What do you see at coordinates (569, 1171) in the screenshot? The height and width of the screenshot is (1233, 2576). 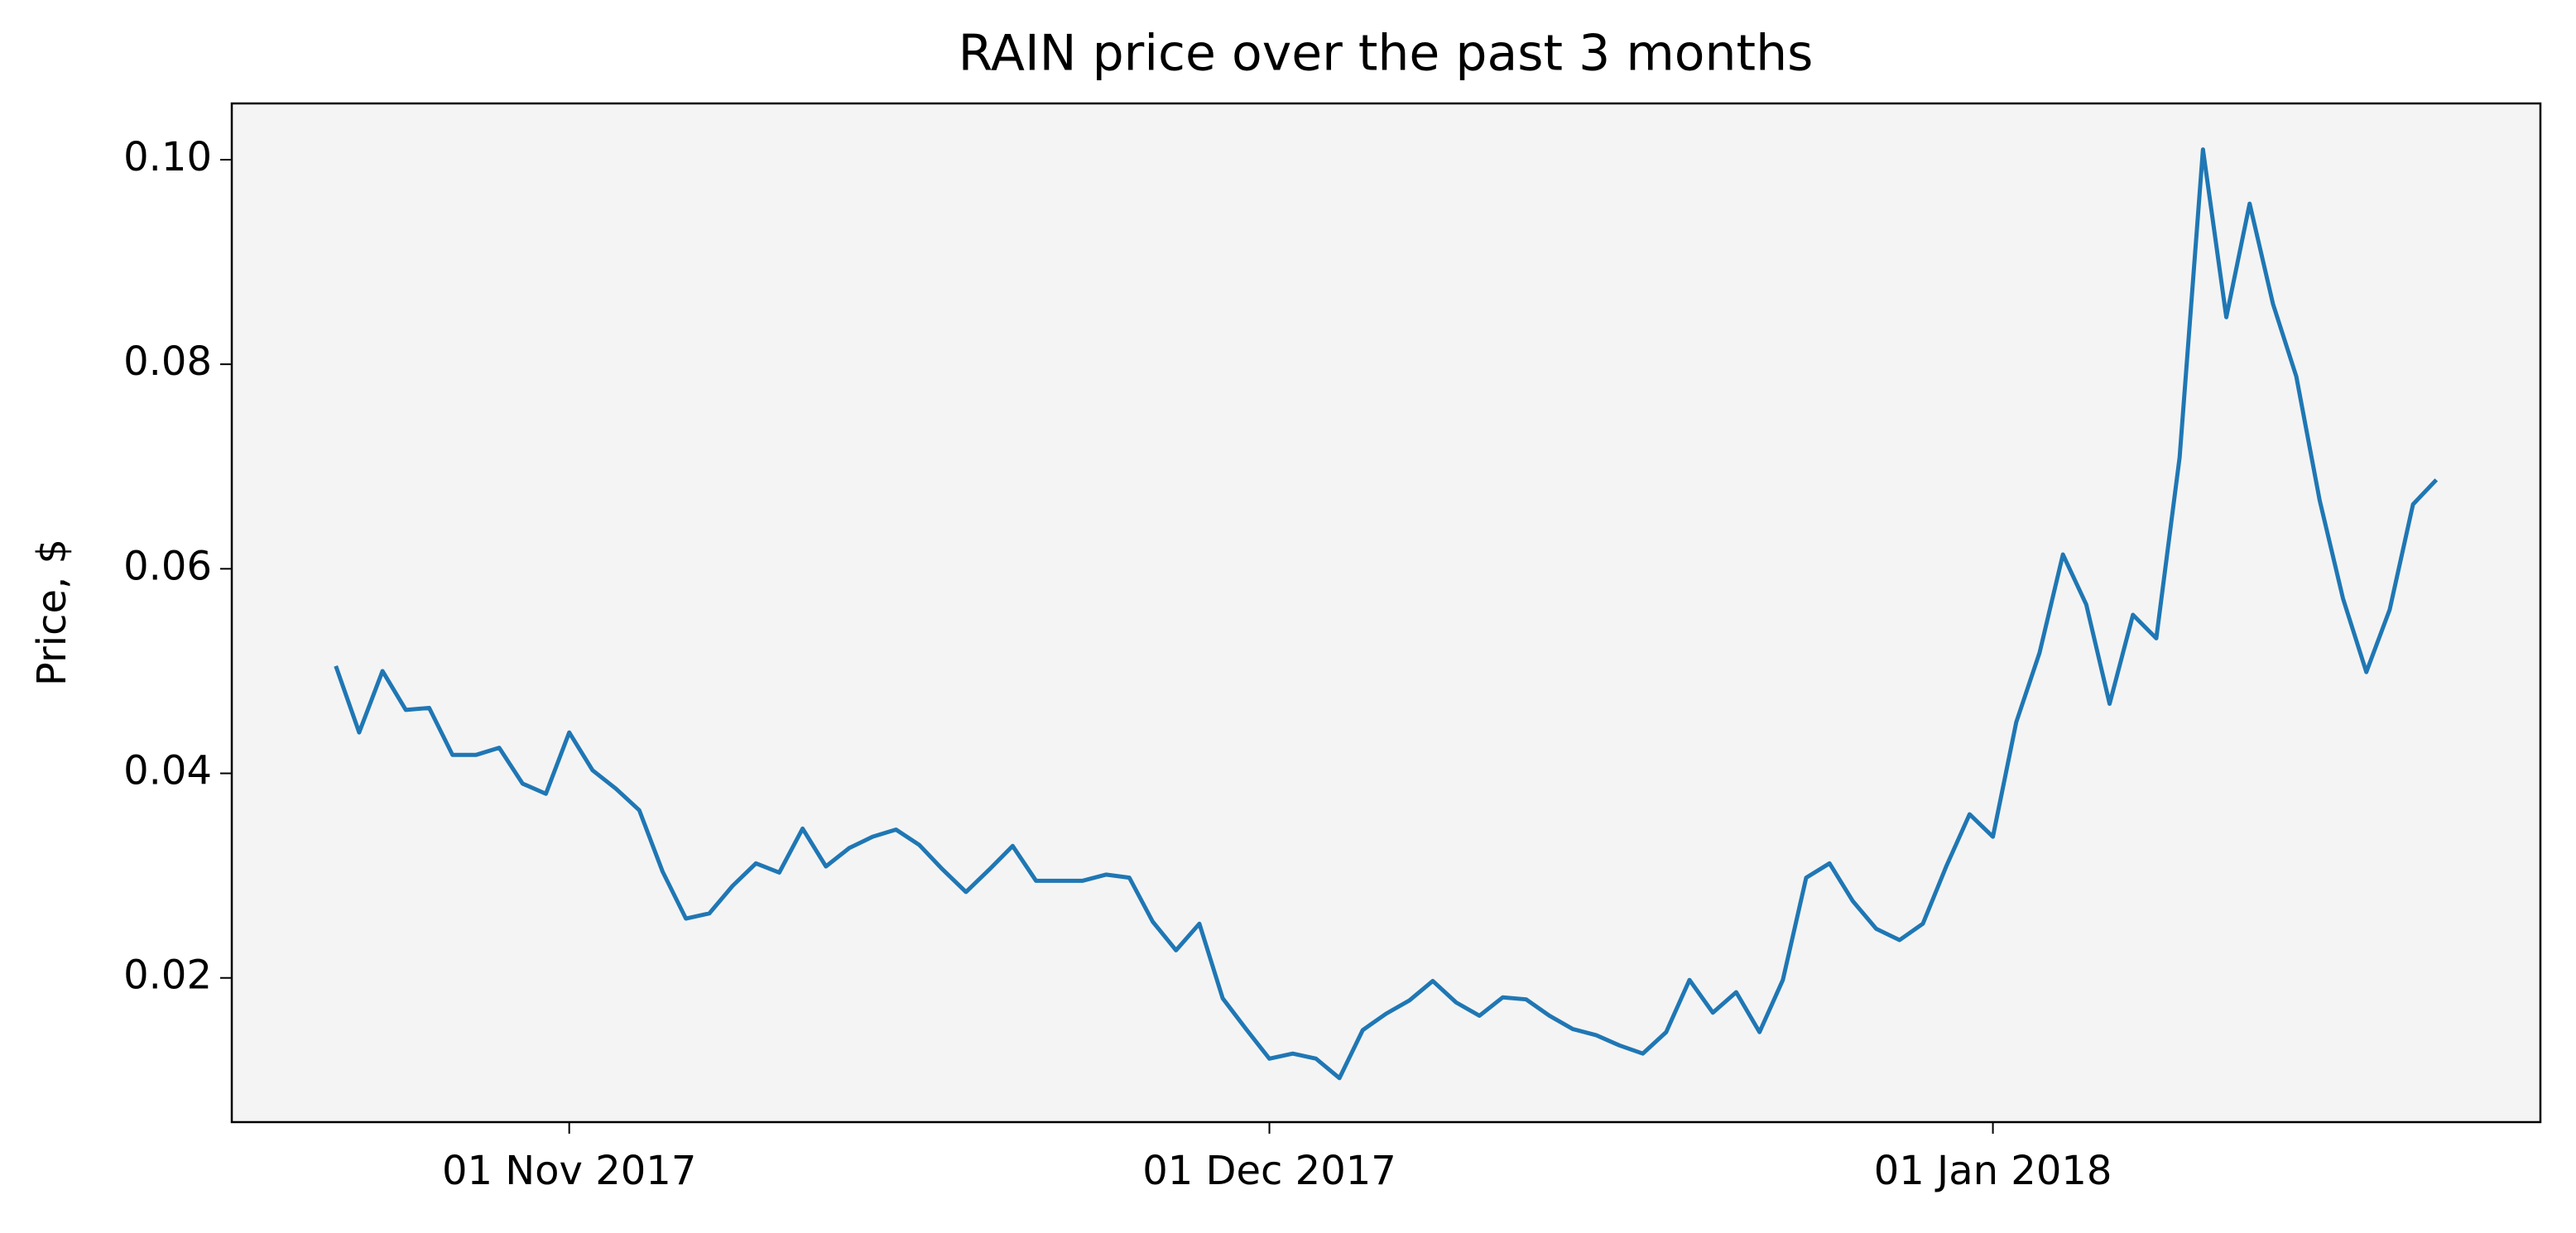 I see `x-tick-label: 01 Nov 2017` at bounding box center [569, 1171].